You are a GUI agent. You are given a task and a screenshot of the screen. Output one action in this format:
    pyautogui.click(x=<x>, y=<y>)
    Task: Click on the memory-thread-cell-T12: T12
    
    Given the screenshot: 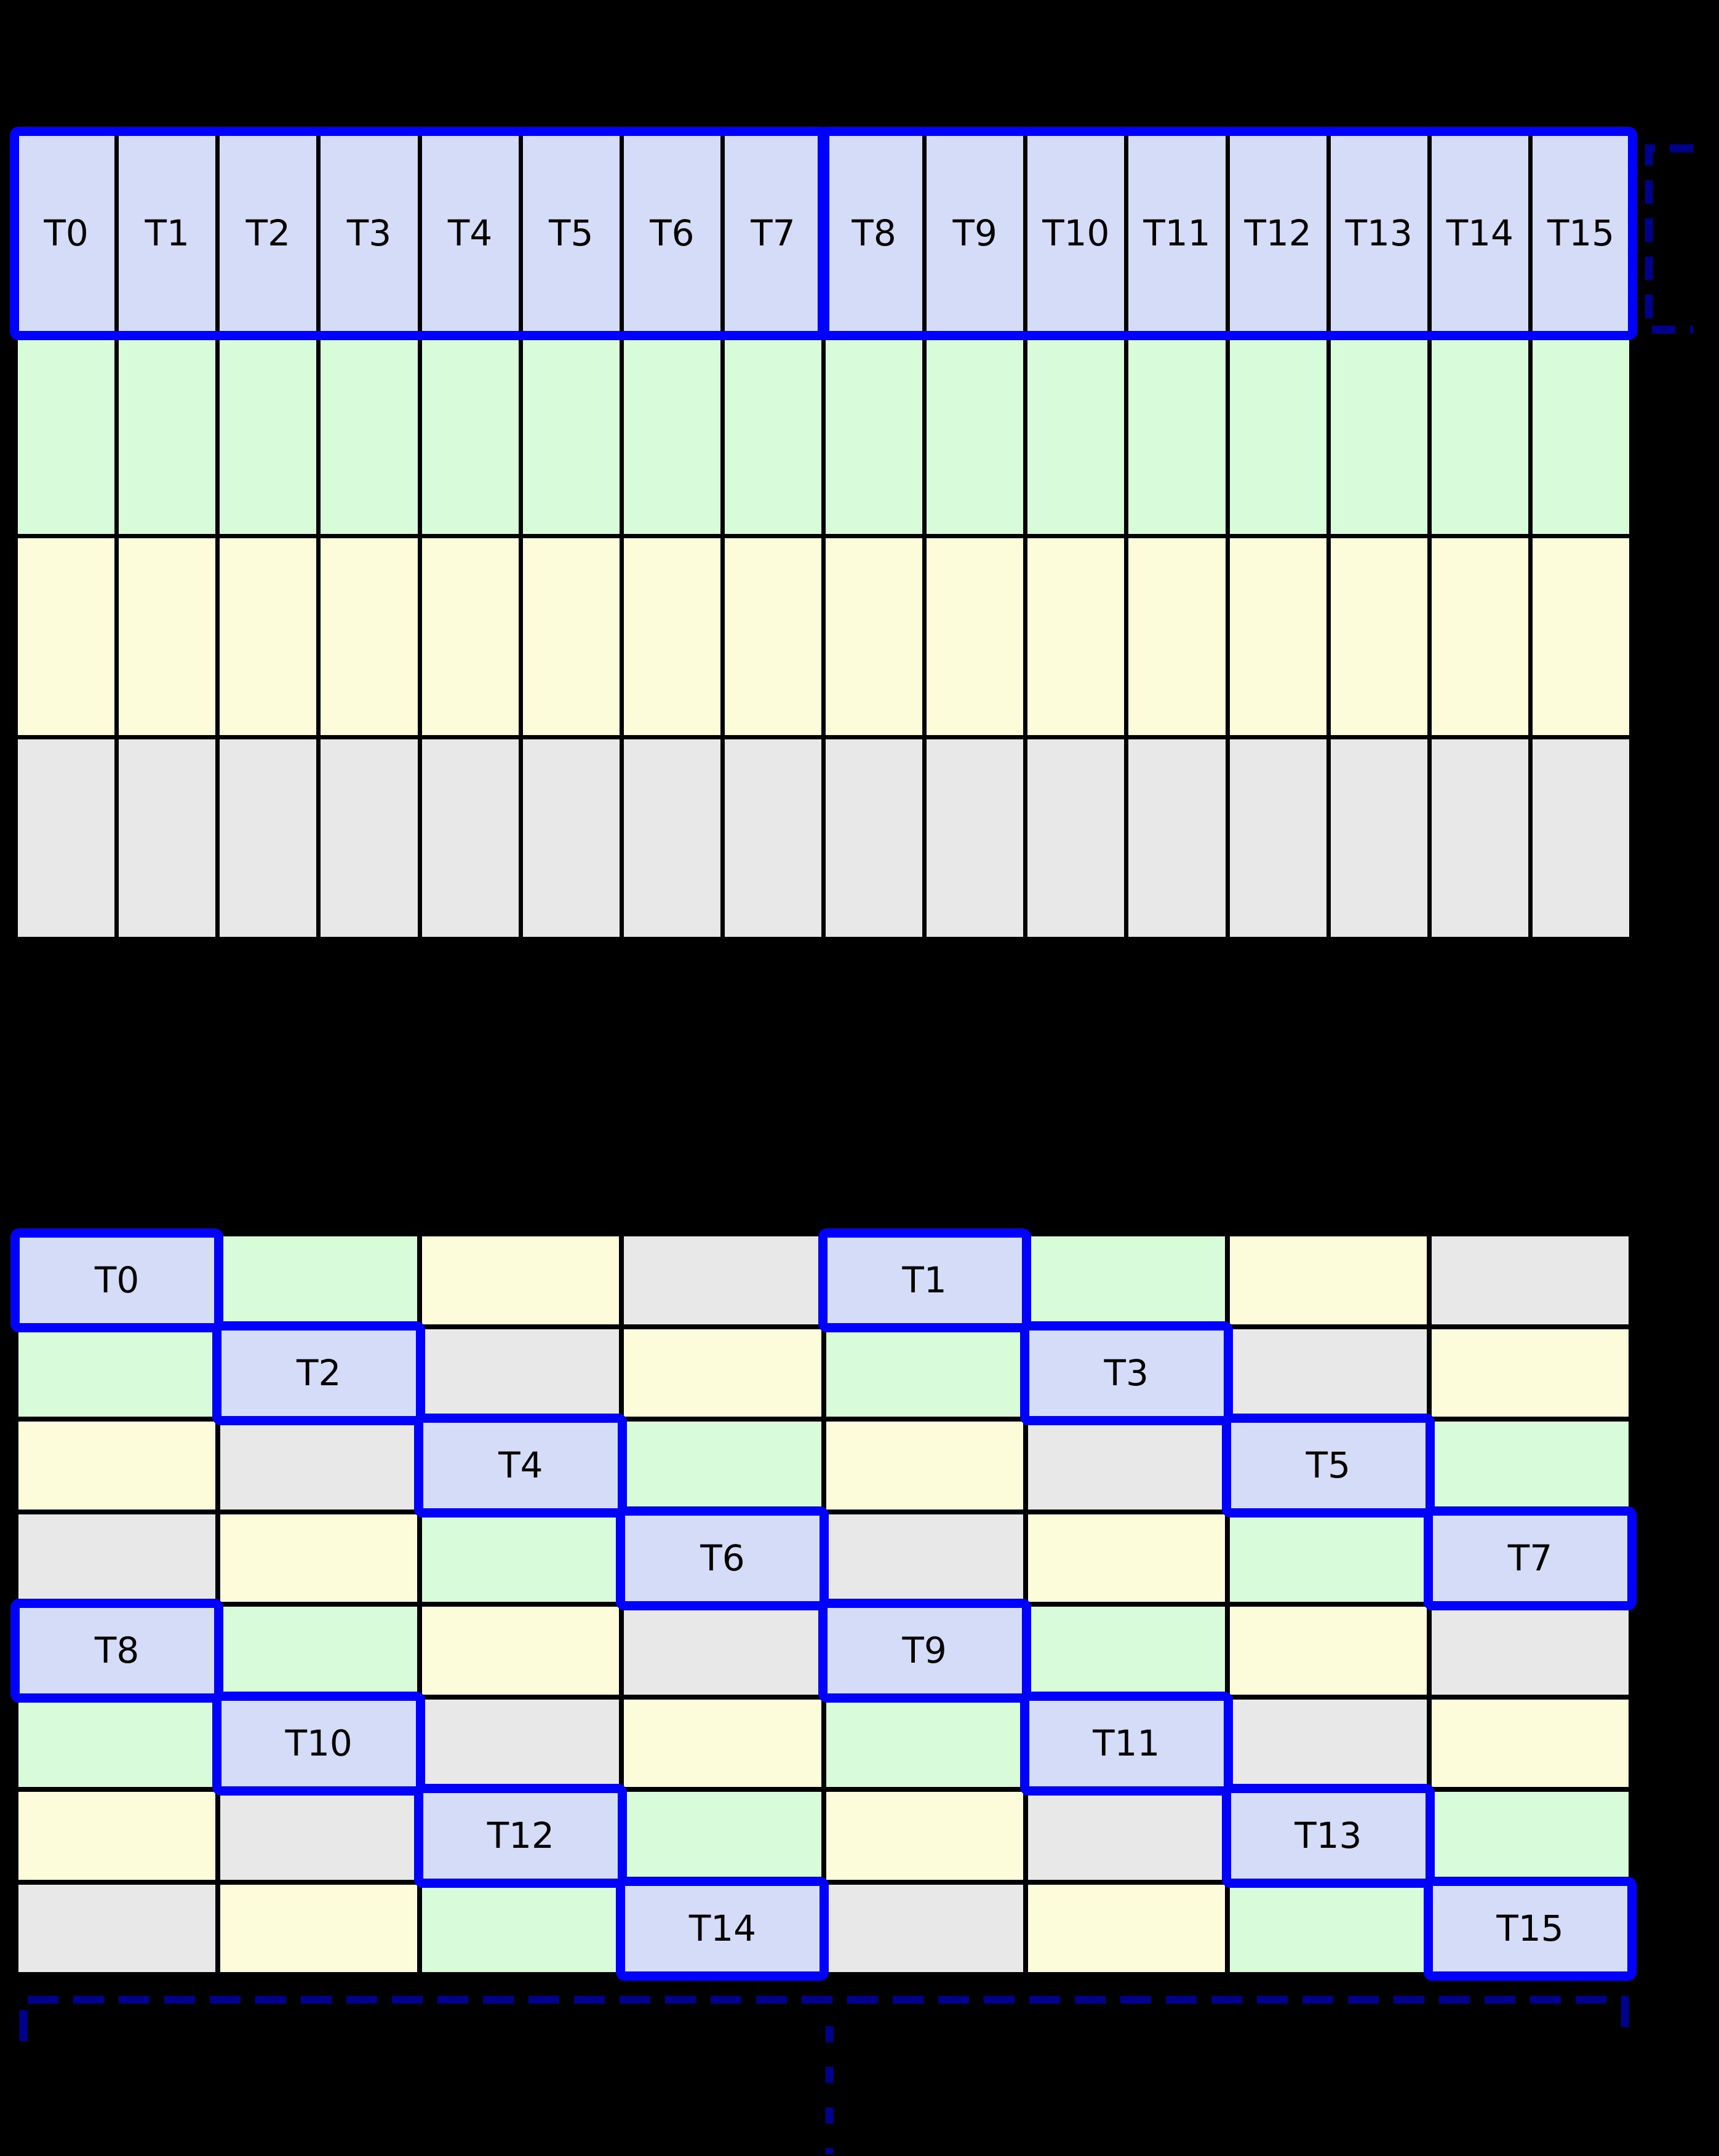 What is the action you would take?
    pyautogui.click(x=1278, y=233)
    